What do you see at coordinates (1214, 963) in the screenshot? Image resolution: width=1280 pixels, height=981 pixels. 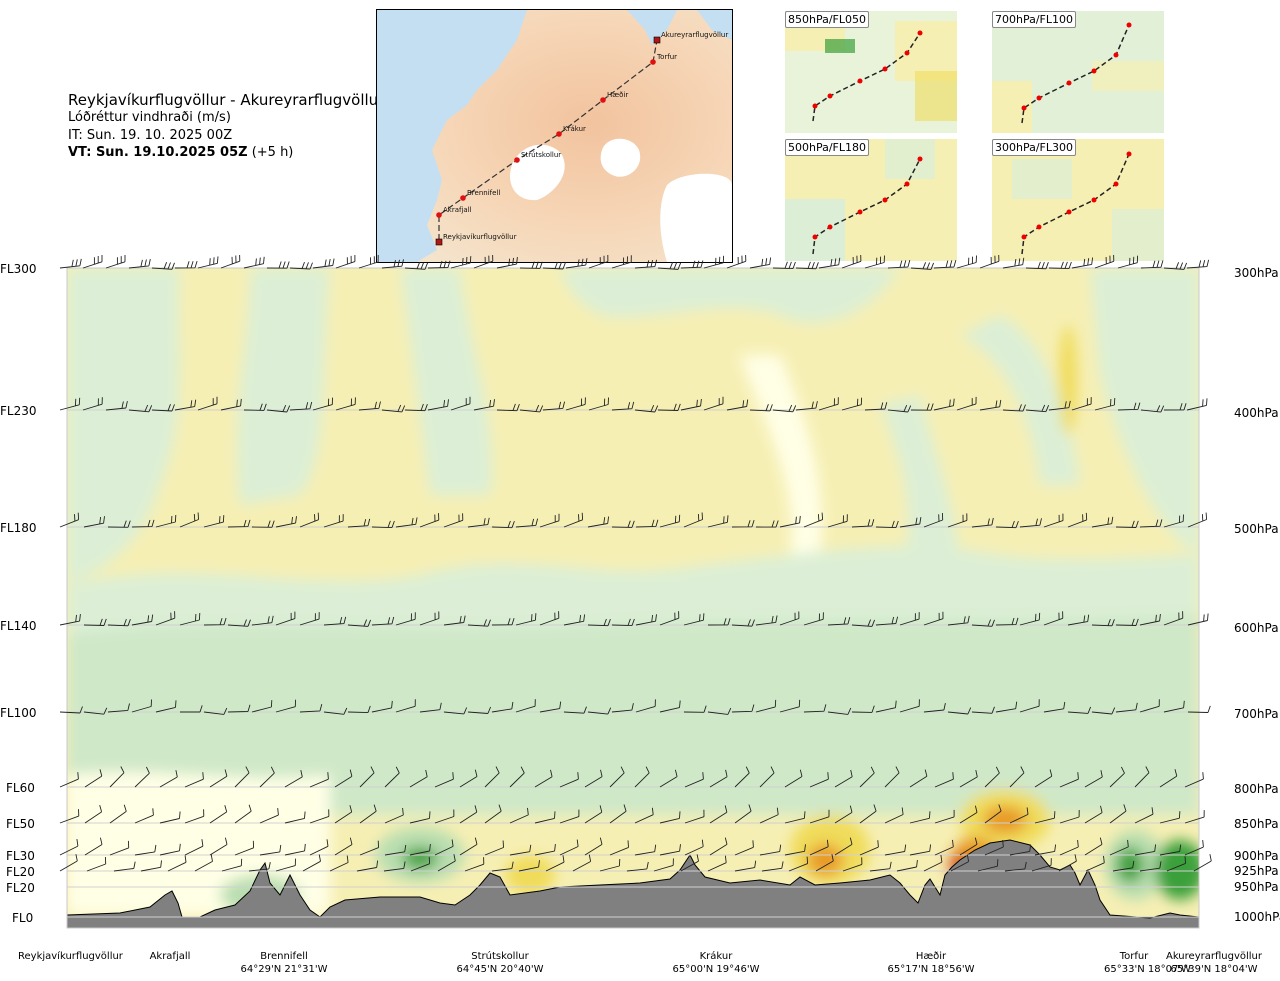 I see `route-point-akureyri: Akureyrarflugvöllur 65°39'N 18°04'W` at bounding box center [1214, 963].